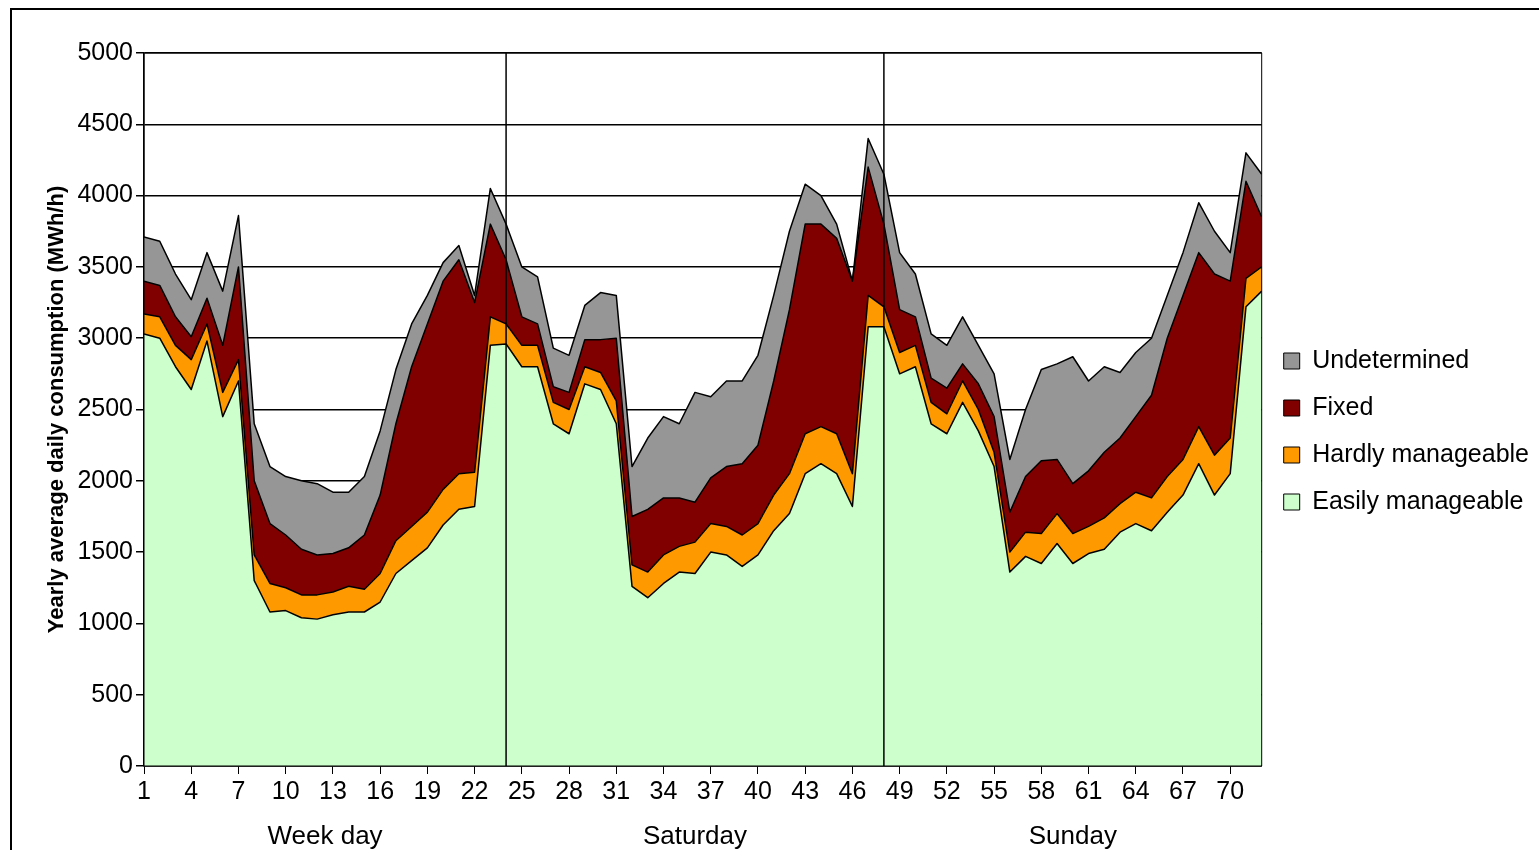  I want to click on y-tick-label: 3500, so click(105, 264).